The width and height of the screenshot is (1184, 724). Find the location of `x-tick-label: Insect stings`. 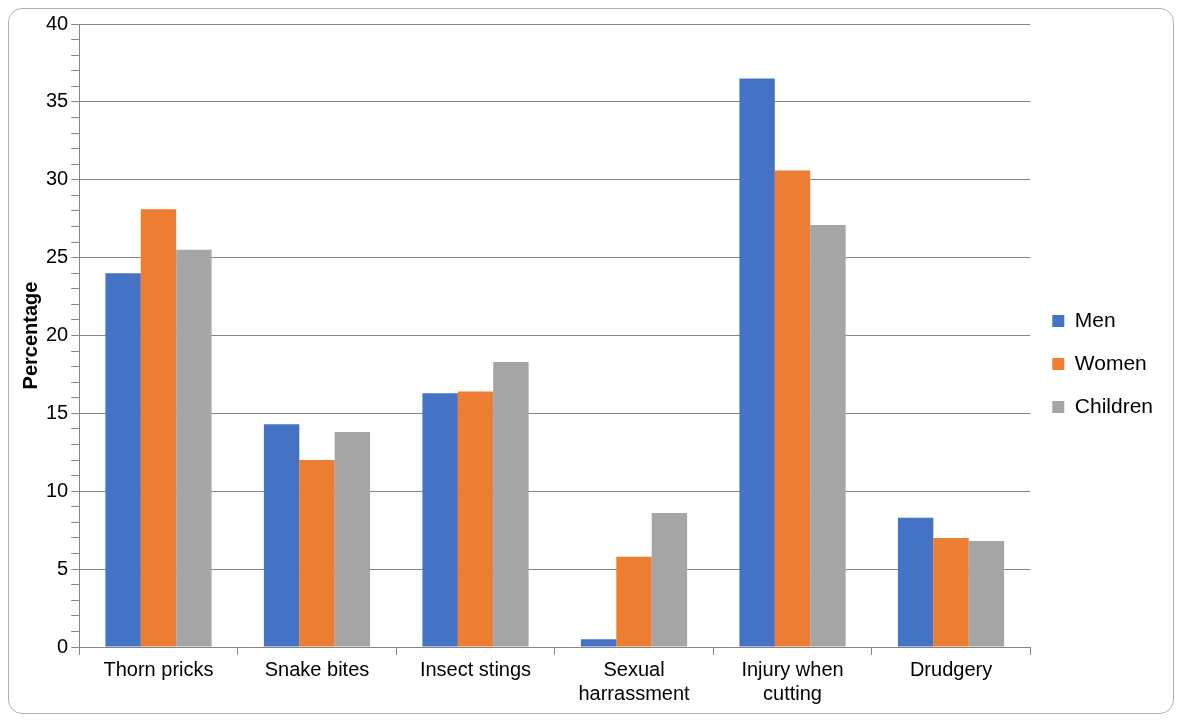

x-tick-label: Insect stings is located at coordinates (475, 668).